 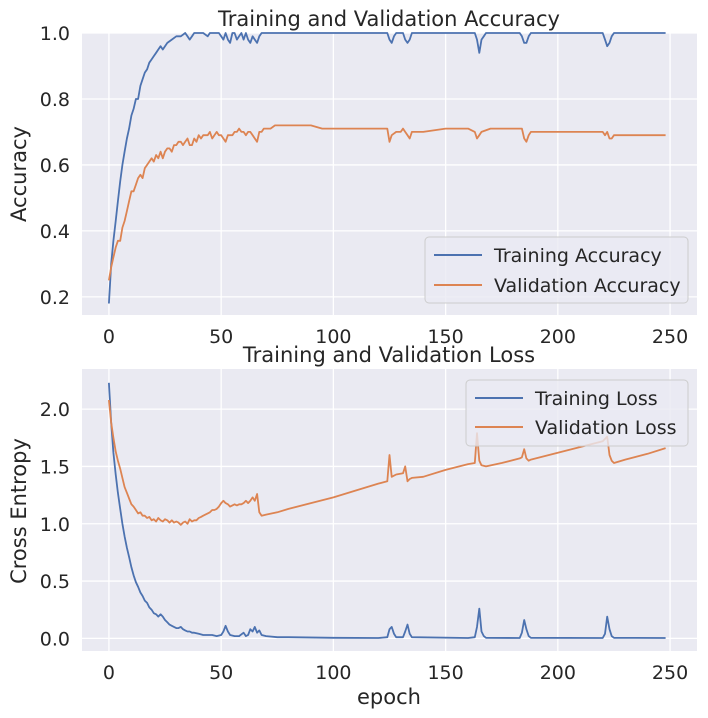 I want to click on loss-ylabel: Cross Entropy, so click(x=19, y=511).